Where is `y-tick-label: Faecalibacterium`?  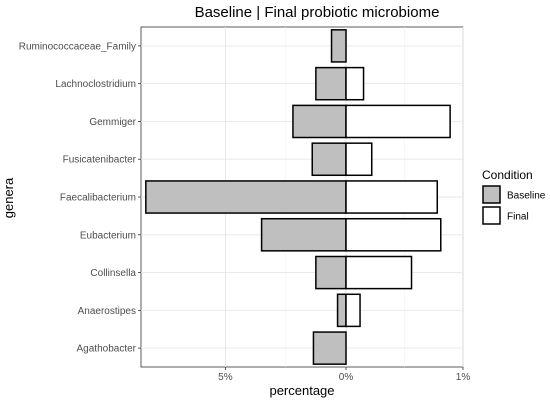 y-tick-label: Faecalibacterium is located at coordinates (98, 198).